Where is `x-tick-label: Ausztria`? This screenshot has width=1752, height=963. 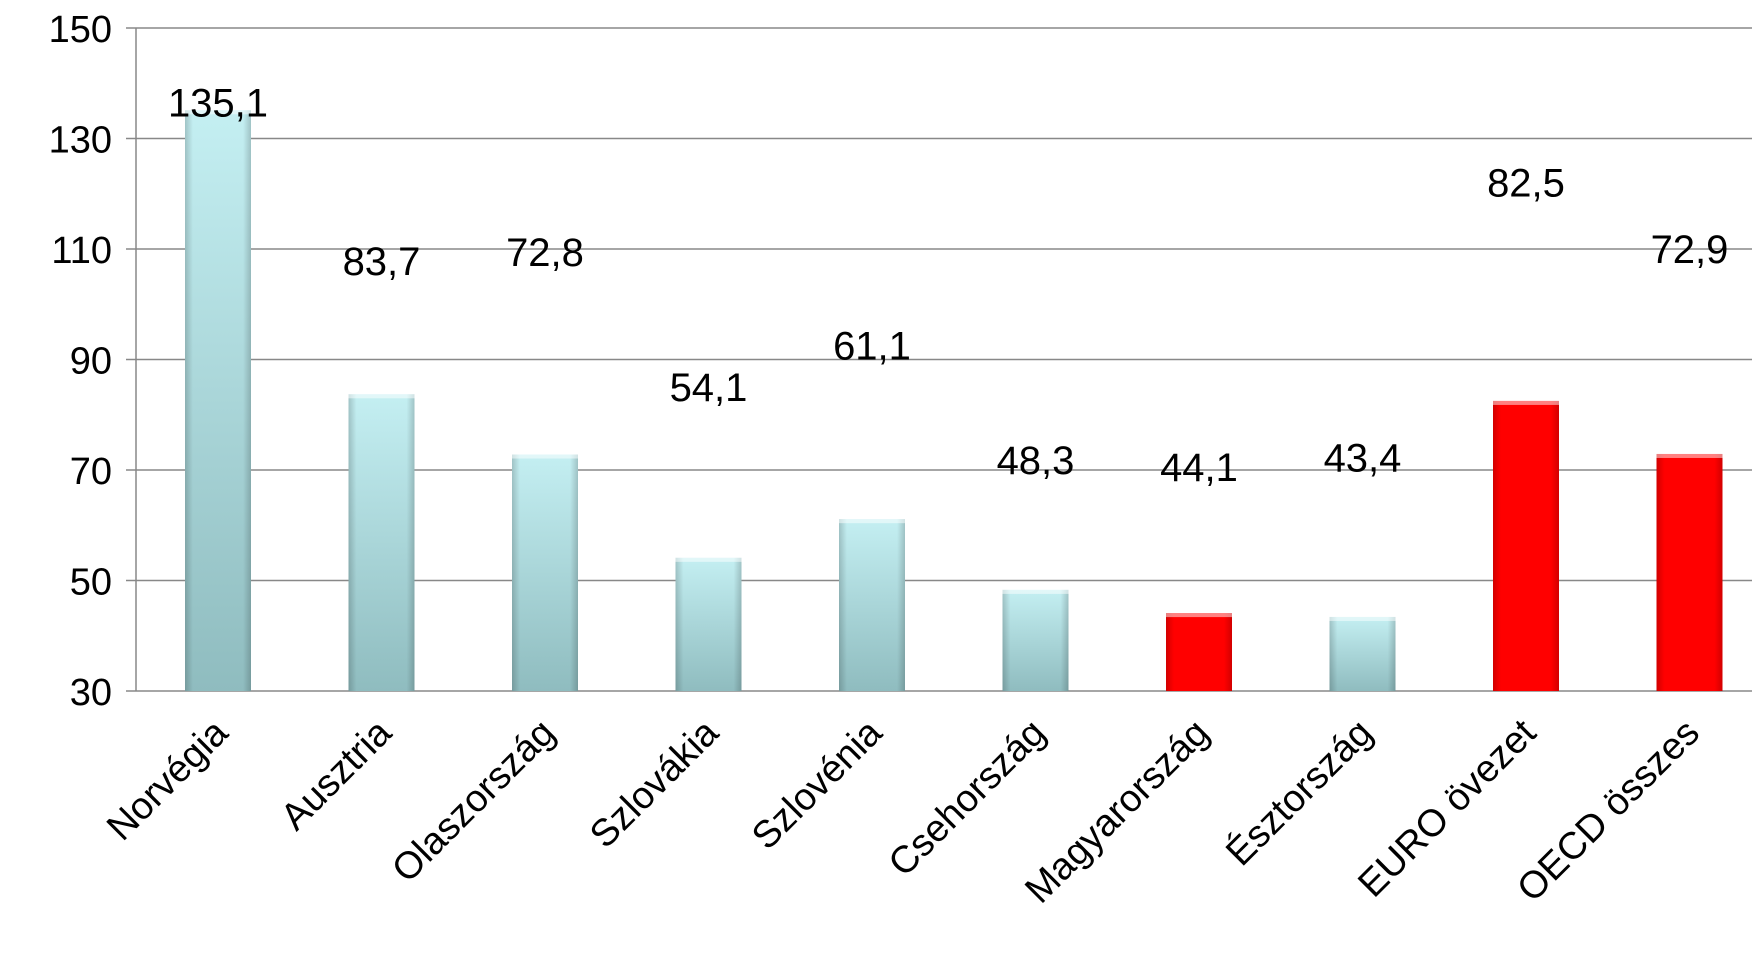 x-tick-label: Ausztria is located at coordinates (336, 774).